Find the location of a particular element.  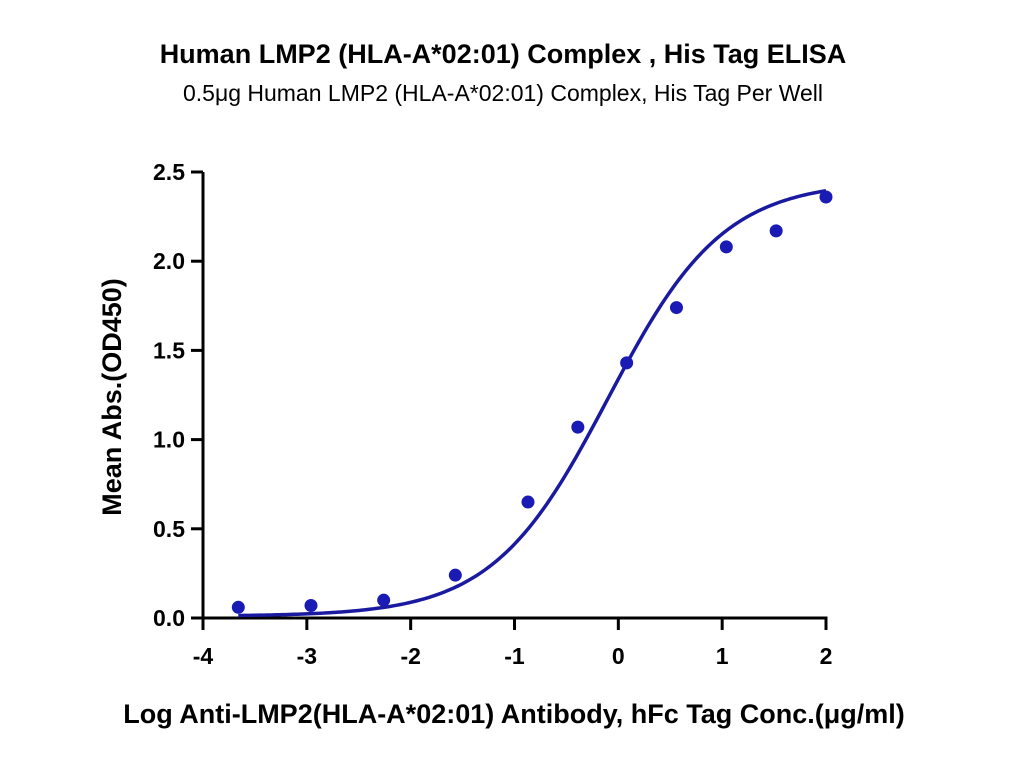

x-tick-label: -4 is located at coordinates (203, 656).